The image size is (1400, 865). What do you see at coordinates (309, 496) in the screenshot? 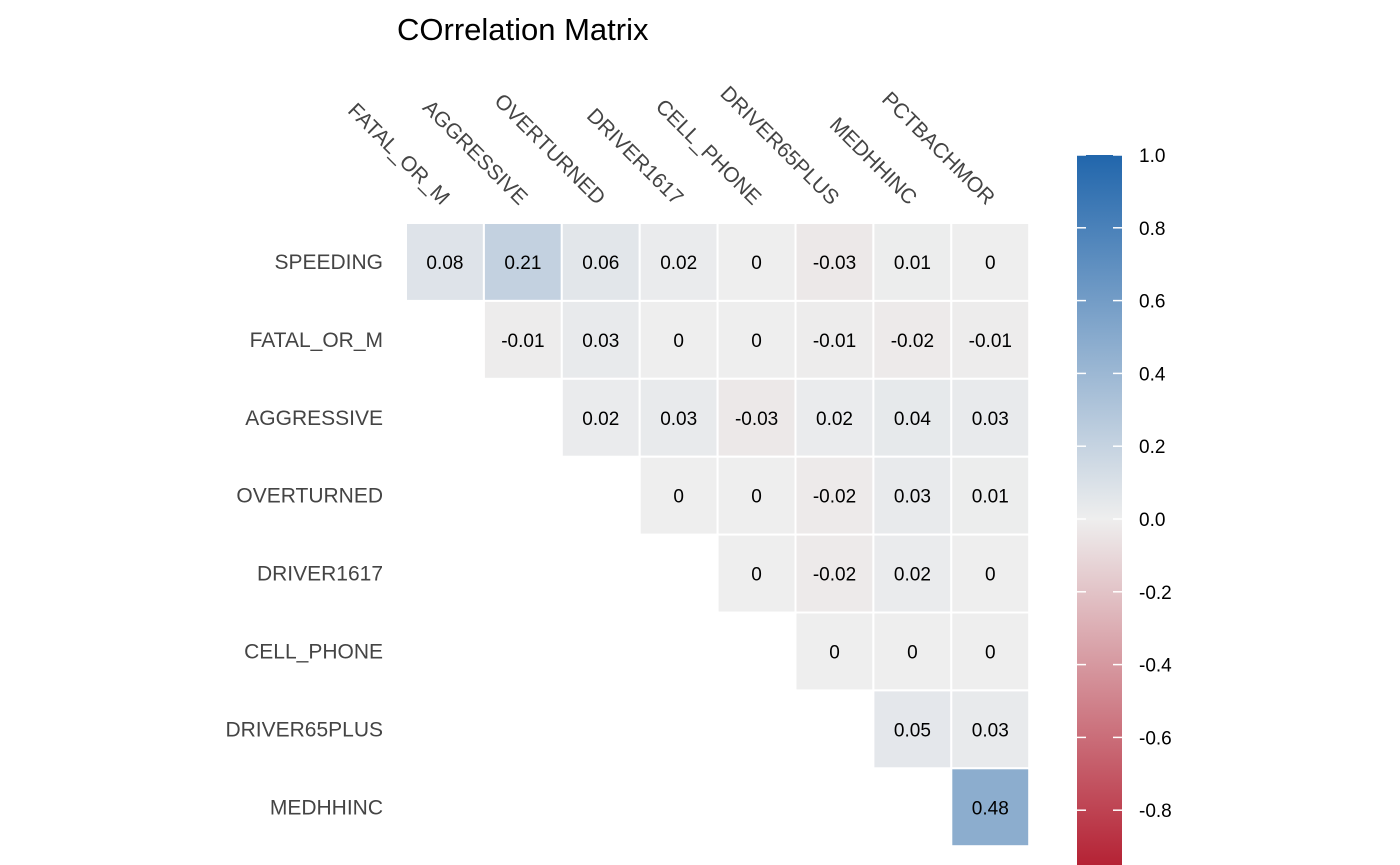
I see `row-label: OVERTURNED` at bounding box center [309, 496].